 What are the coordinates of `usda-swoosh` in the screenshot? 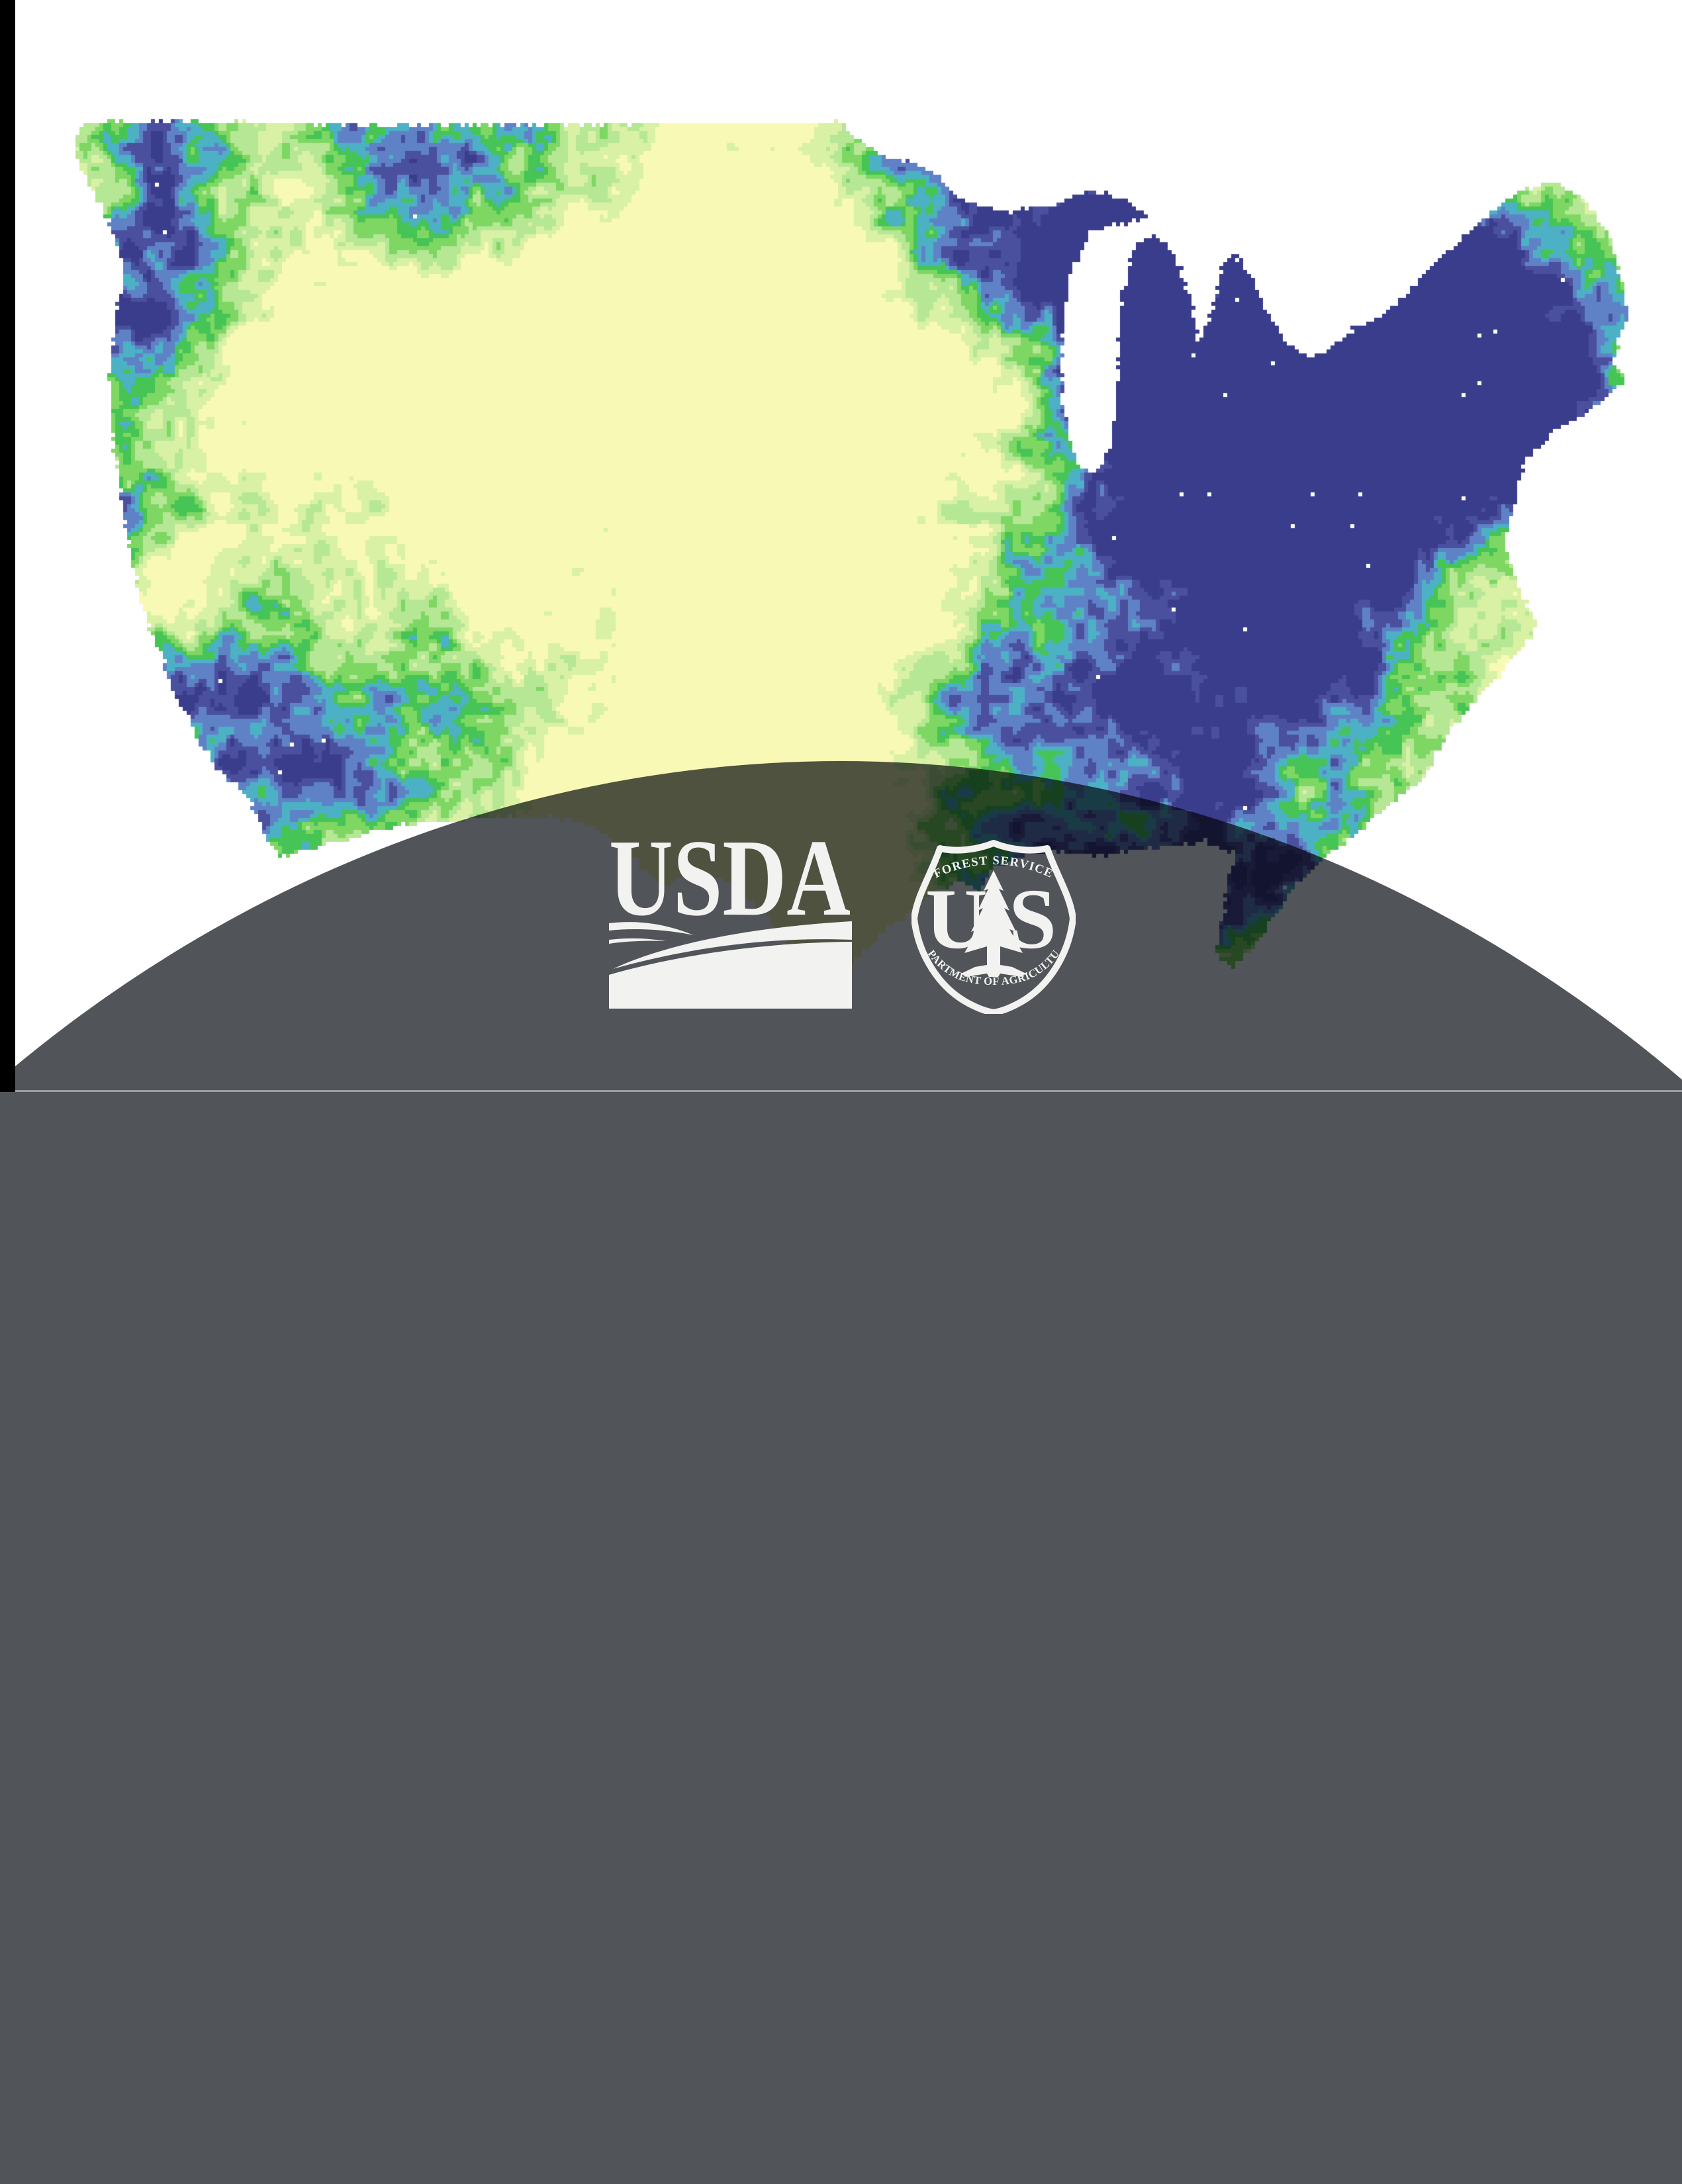 It's located at (730, 965).